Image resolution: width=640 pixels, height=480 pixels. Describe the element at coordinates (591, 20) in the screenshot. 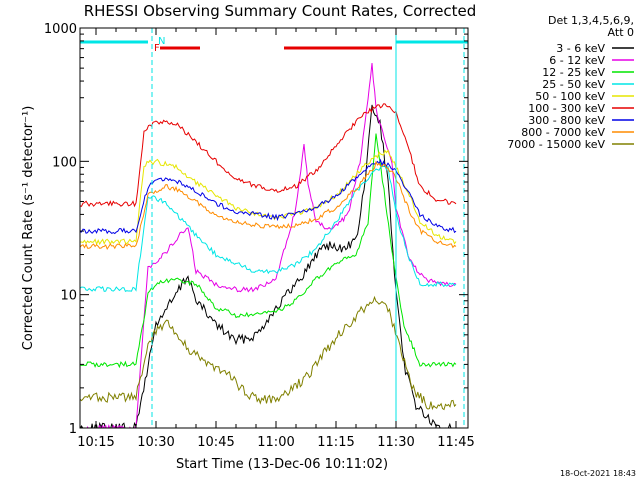

I see `legend-header-line: Det 1,3,4,5,6,9,` at that location.